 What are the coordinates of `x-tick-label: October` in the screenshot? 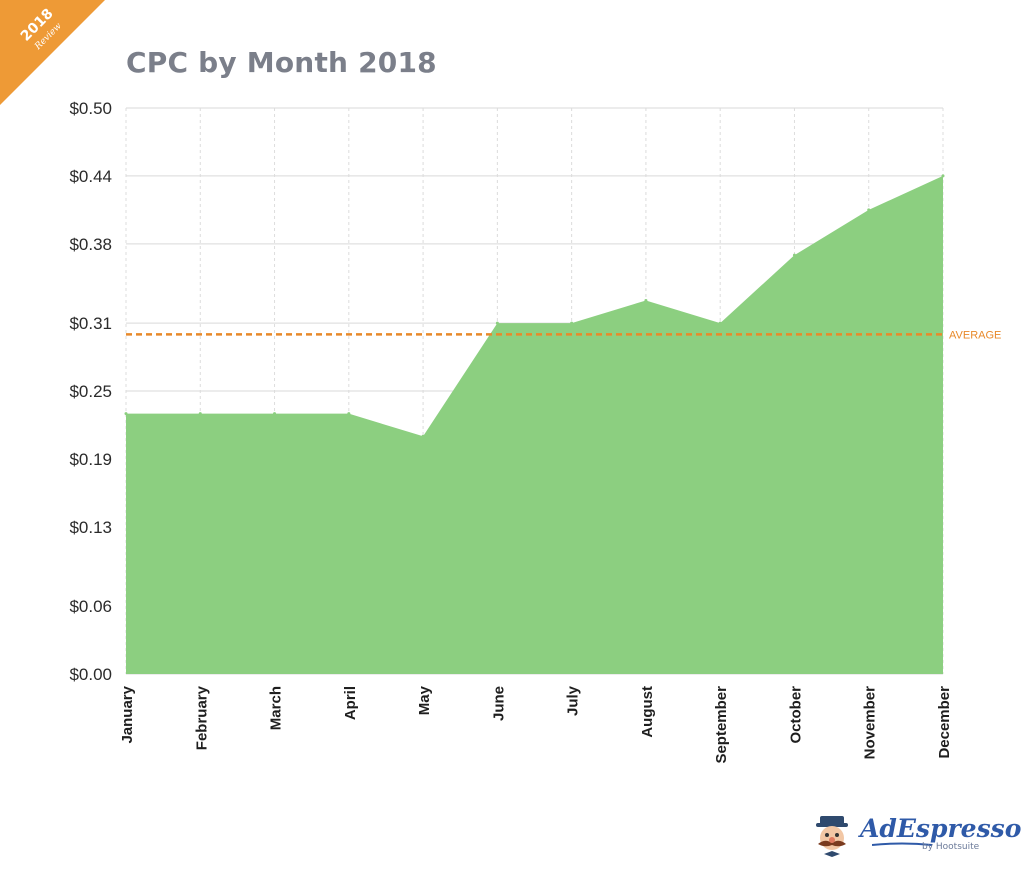 It's located at (795, 715).